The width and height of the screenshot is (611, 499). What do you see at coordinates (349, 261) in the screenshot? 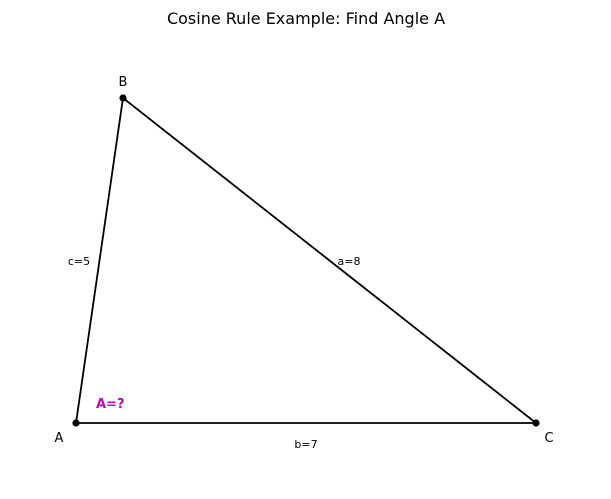
I see `side-a-label: a=8` at bounding box center [349, 261].